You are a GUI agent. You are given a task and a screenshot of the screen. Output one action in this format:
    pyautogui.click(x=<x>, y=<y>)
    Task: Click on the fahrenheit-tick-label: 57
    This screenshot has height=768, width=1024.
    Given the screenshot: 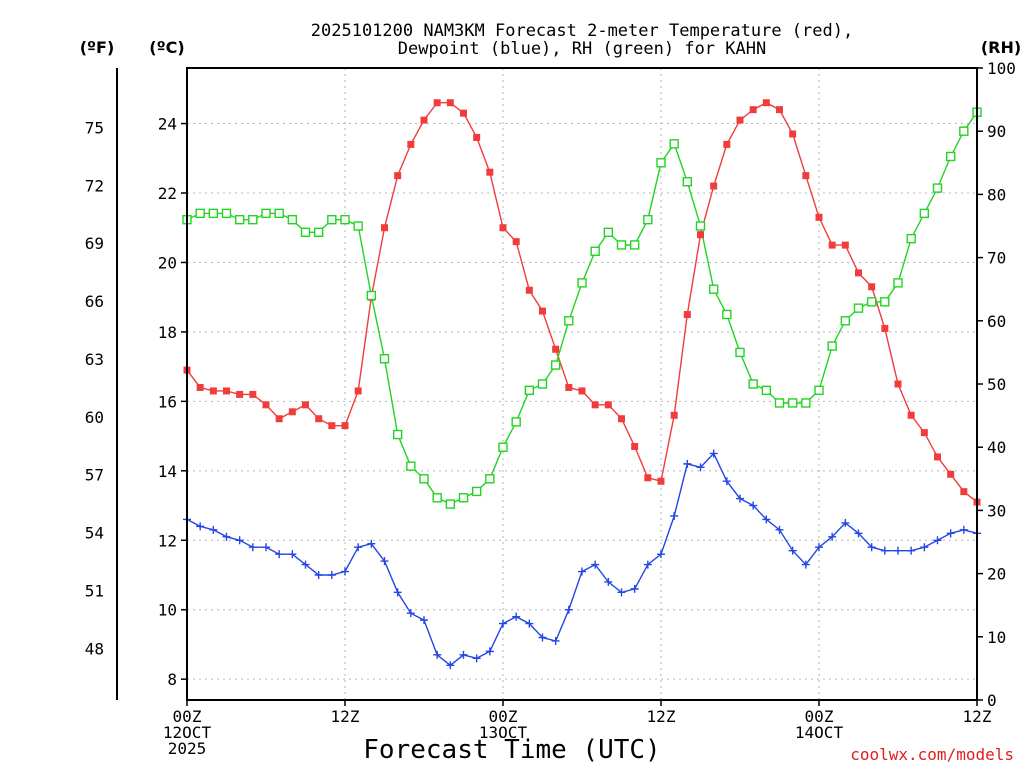 What is the action you would take?
    pyautogui.click(x=94, y=475)
    